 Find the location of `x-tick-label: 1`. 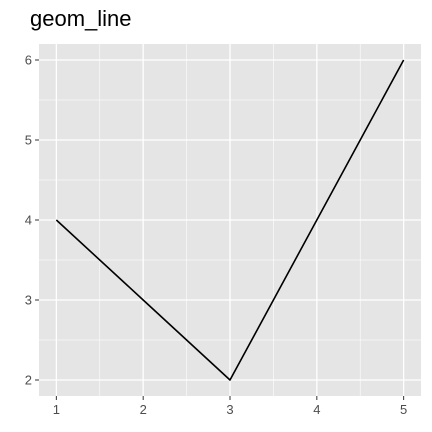

x-tick-label: 1 is located at coordinates (56, 409).